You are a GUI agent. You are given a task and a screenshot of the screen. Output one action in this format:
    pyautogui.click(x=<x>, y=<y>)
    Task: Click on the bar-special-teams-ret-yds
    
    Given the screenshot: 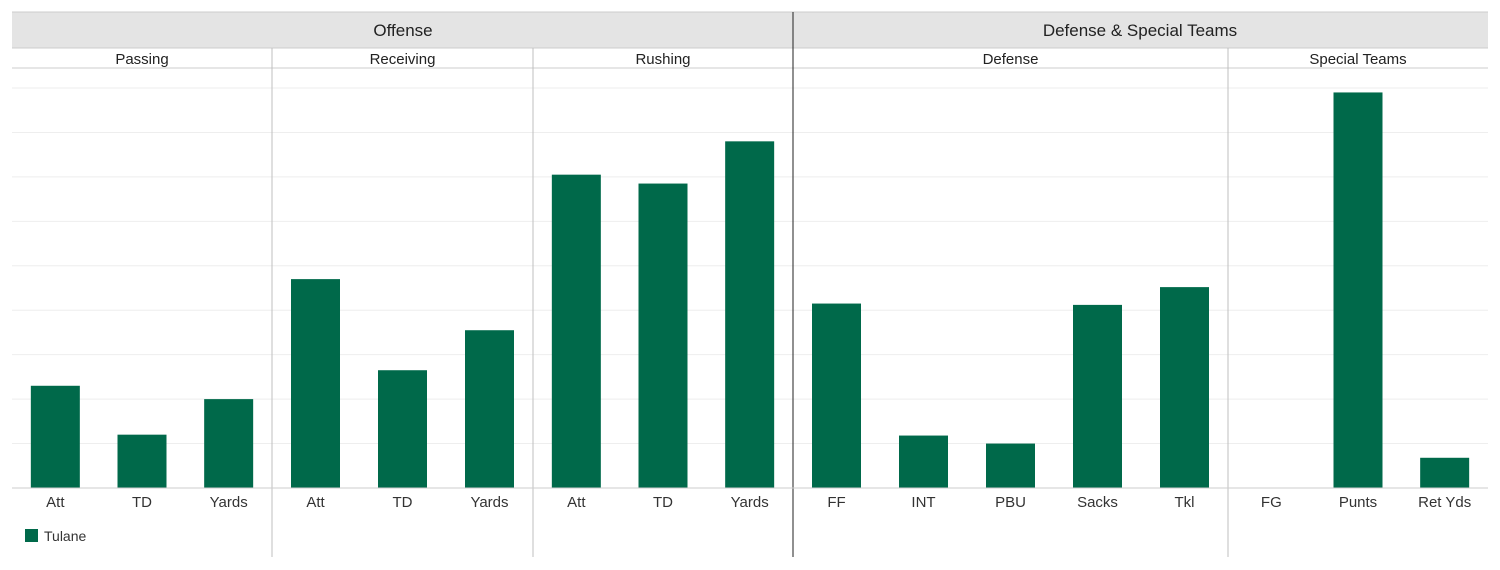 What is the action you would take?
    pyautogui.click(x=1445, y=472)
    